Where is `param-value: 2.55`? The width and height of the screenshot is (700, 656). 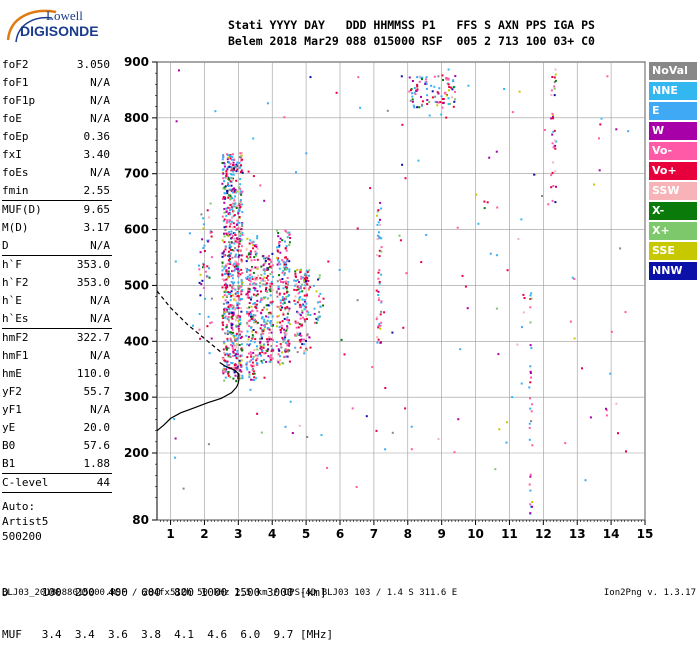 param-value: 2.55 is located at coordinates (97, 190).